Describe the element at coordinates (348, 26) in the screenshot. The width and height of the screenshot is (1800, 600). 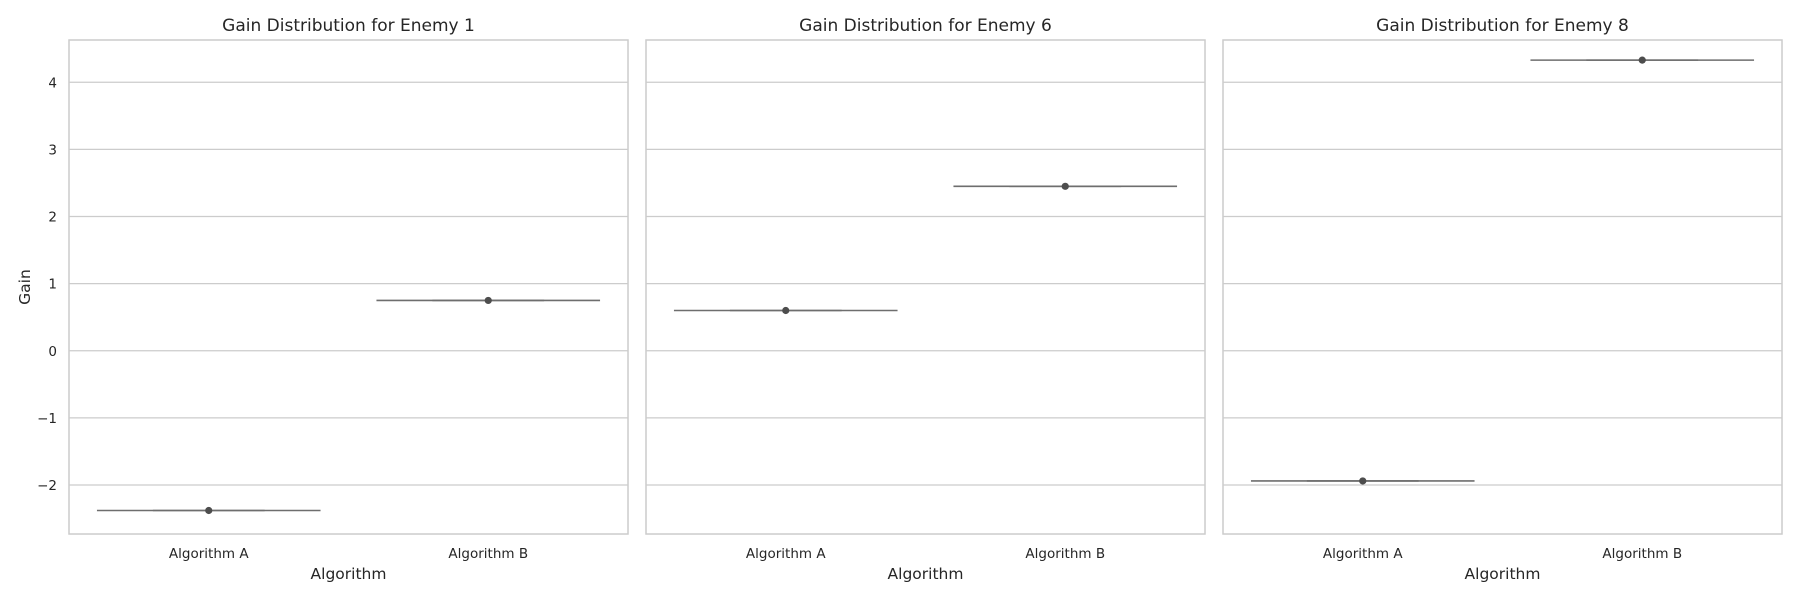
I see `chart-title: Gain Distribution for Enemy 1` at that location.